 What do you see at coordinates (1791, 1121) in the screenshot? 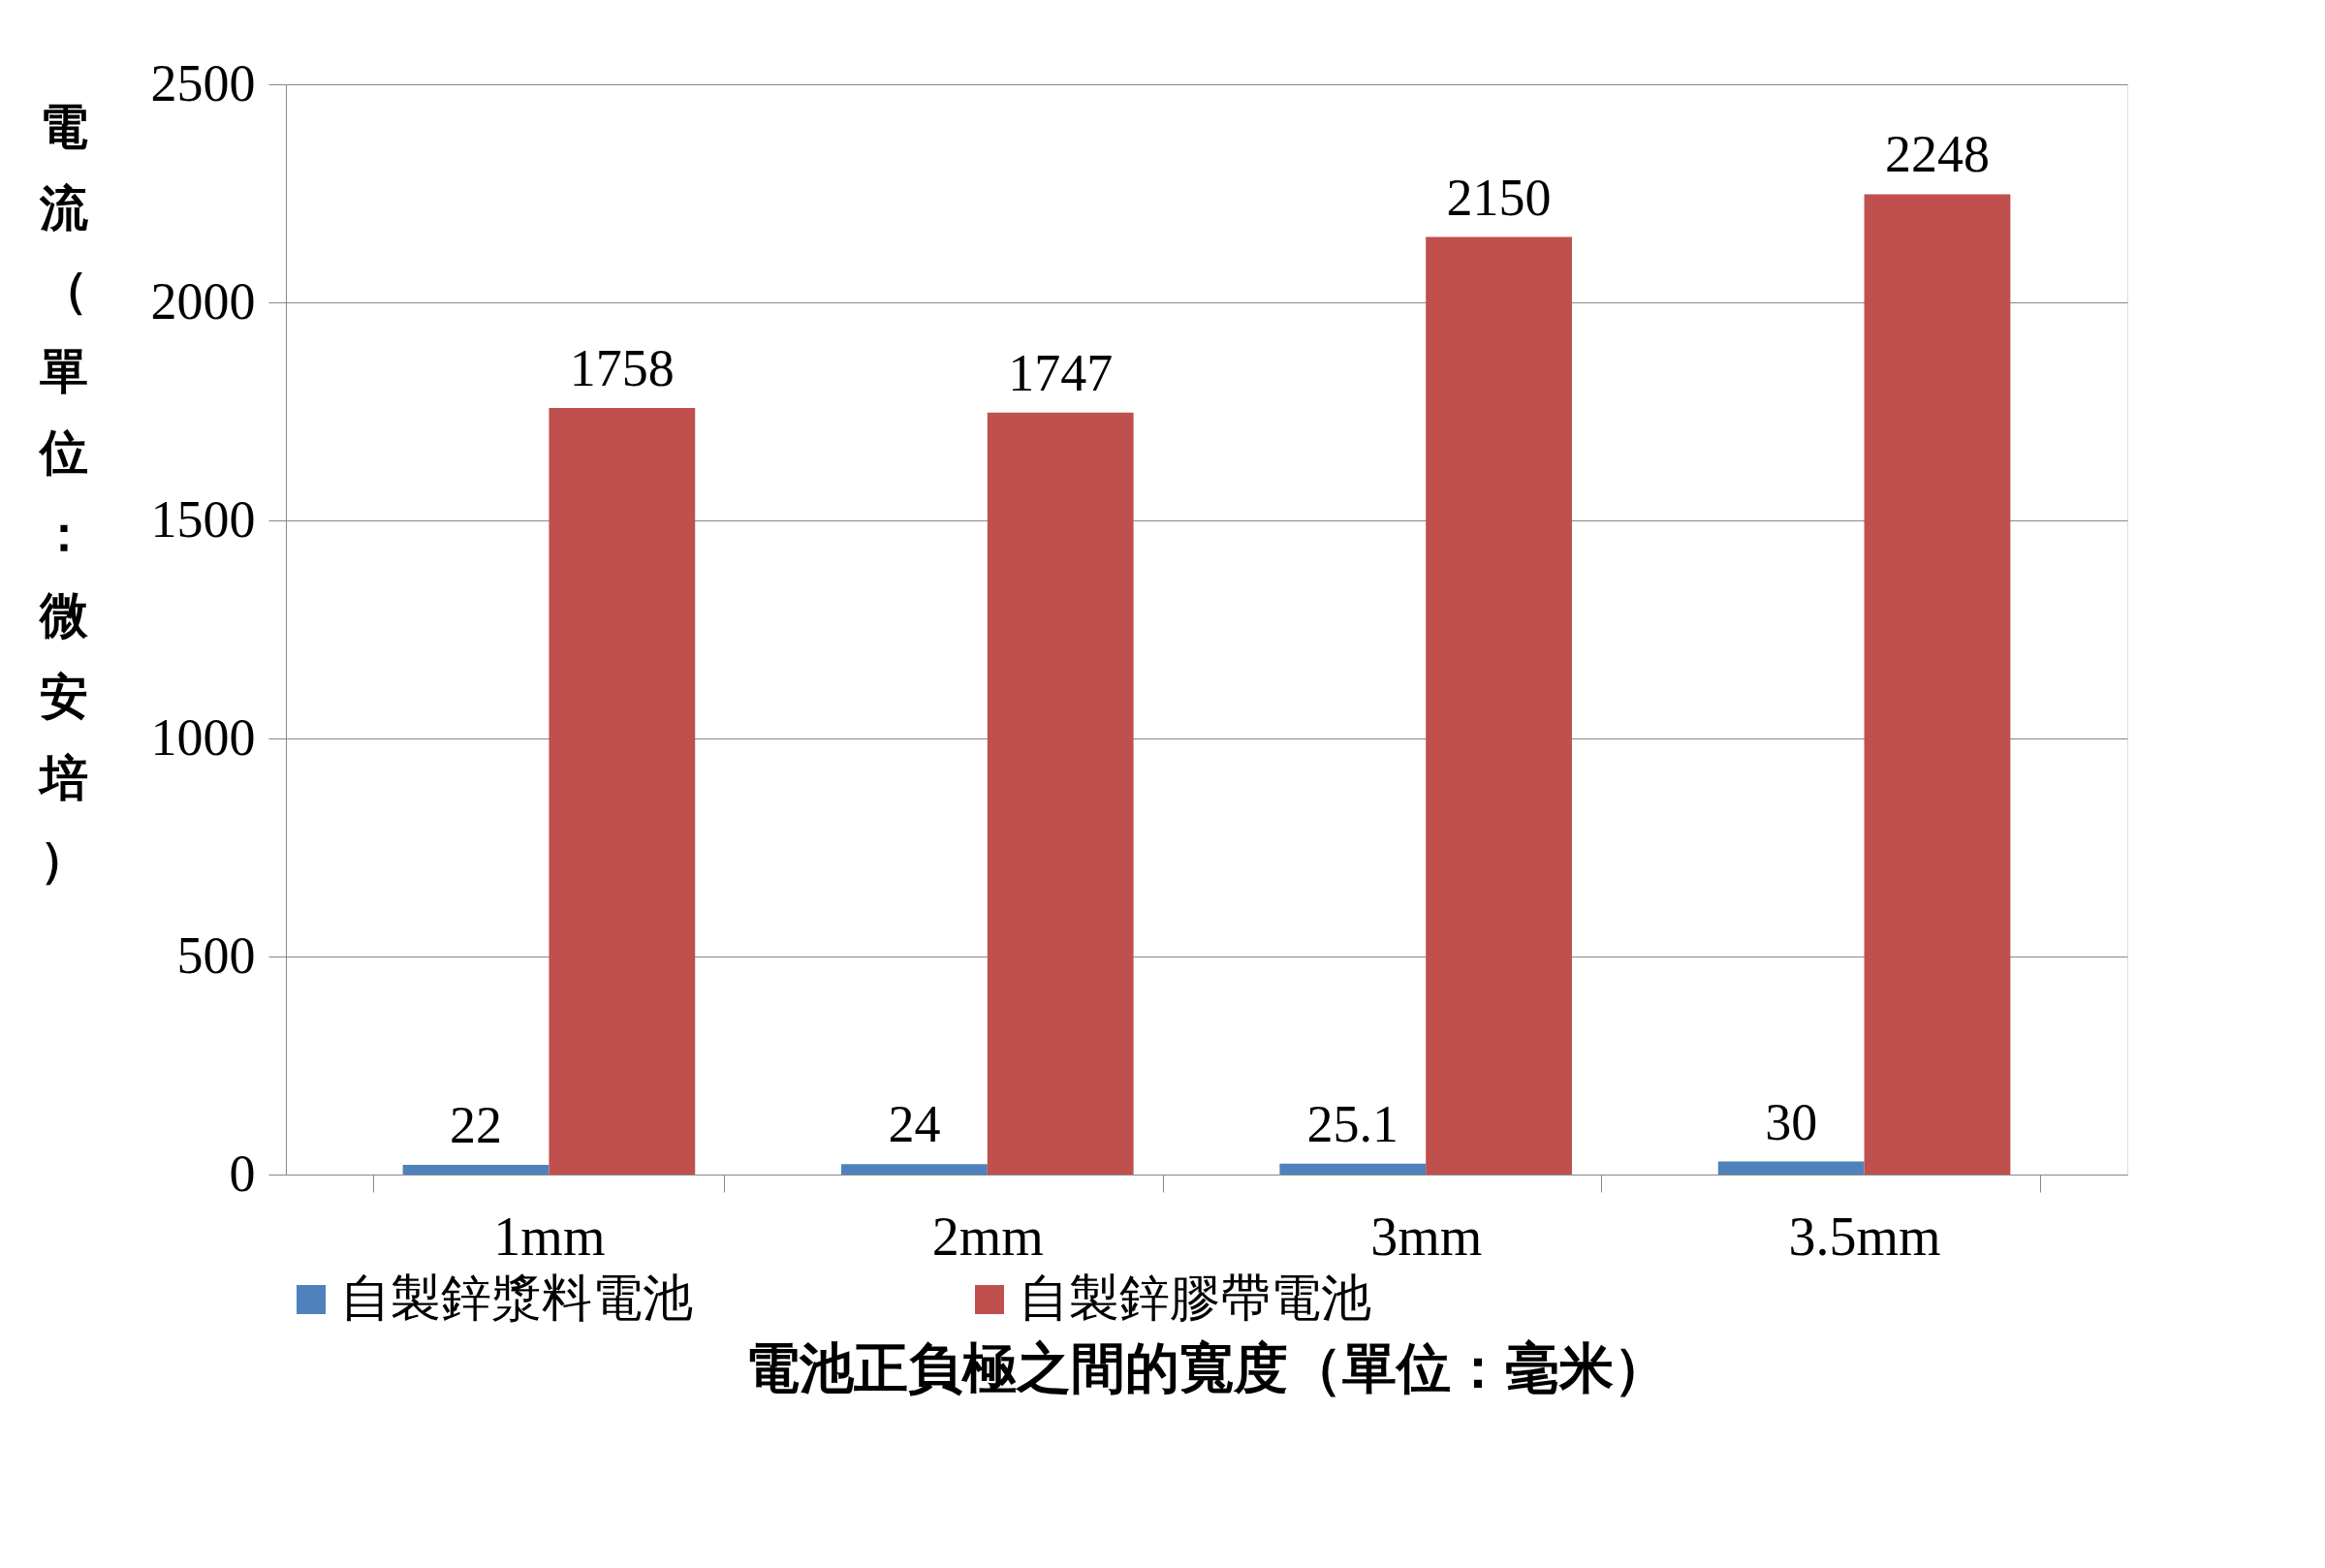
I see `data-label: 30` at bounding box center [1791, 1121].